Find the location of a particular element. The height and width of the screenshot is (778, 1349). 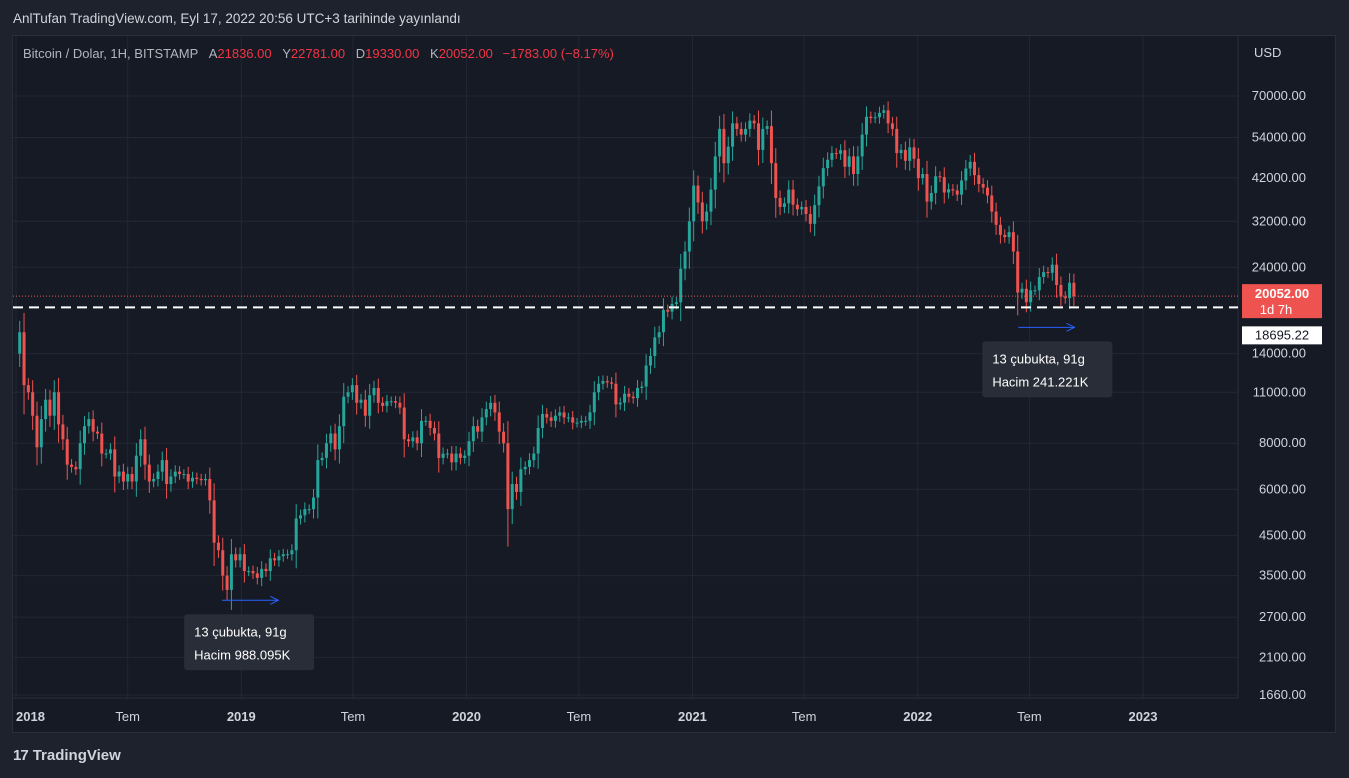

tradingview-logo: 17 TradingView is located at coordinates (67, 755).